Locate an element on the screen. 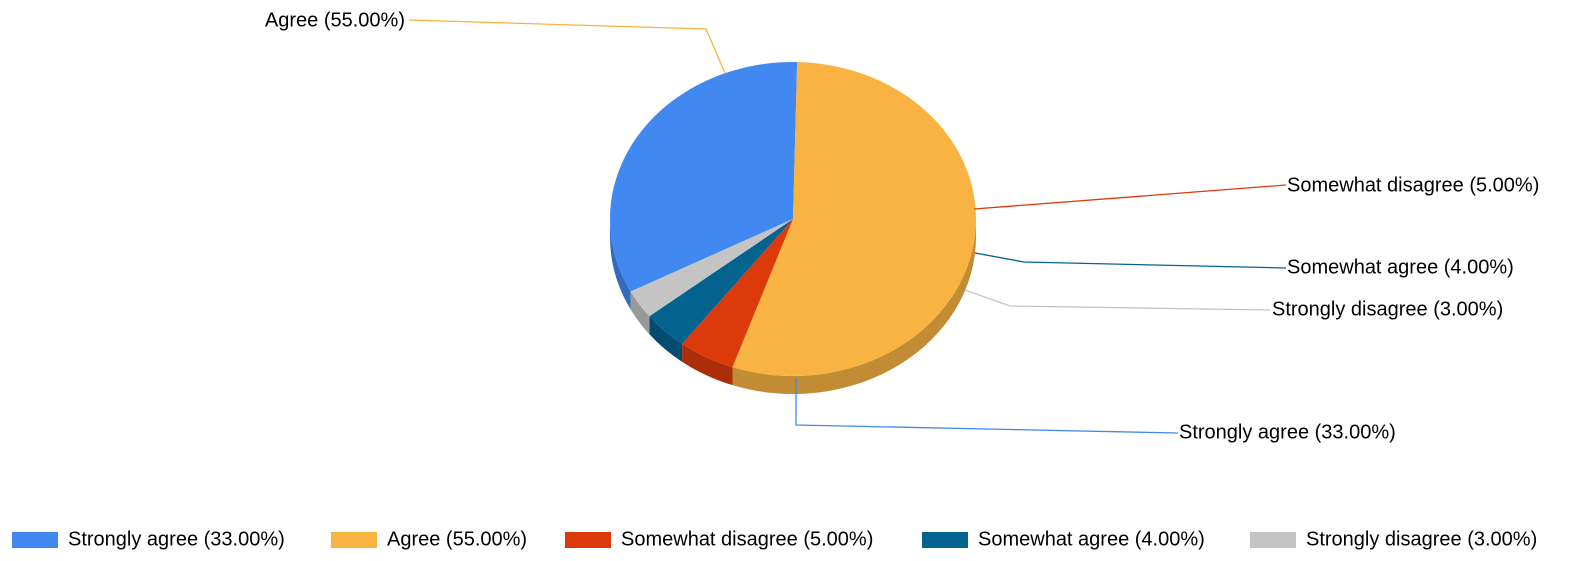  pie-top-layer is located at coordinates (793, 219).